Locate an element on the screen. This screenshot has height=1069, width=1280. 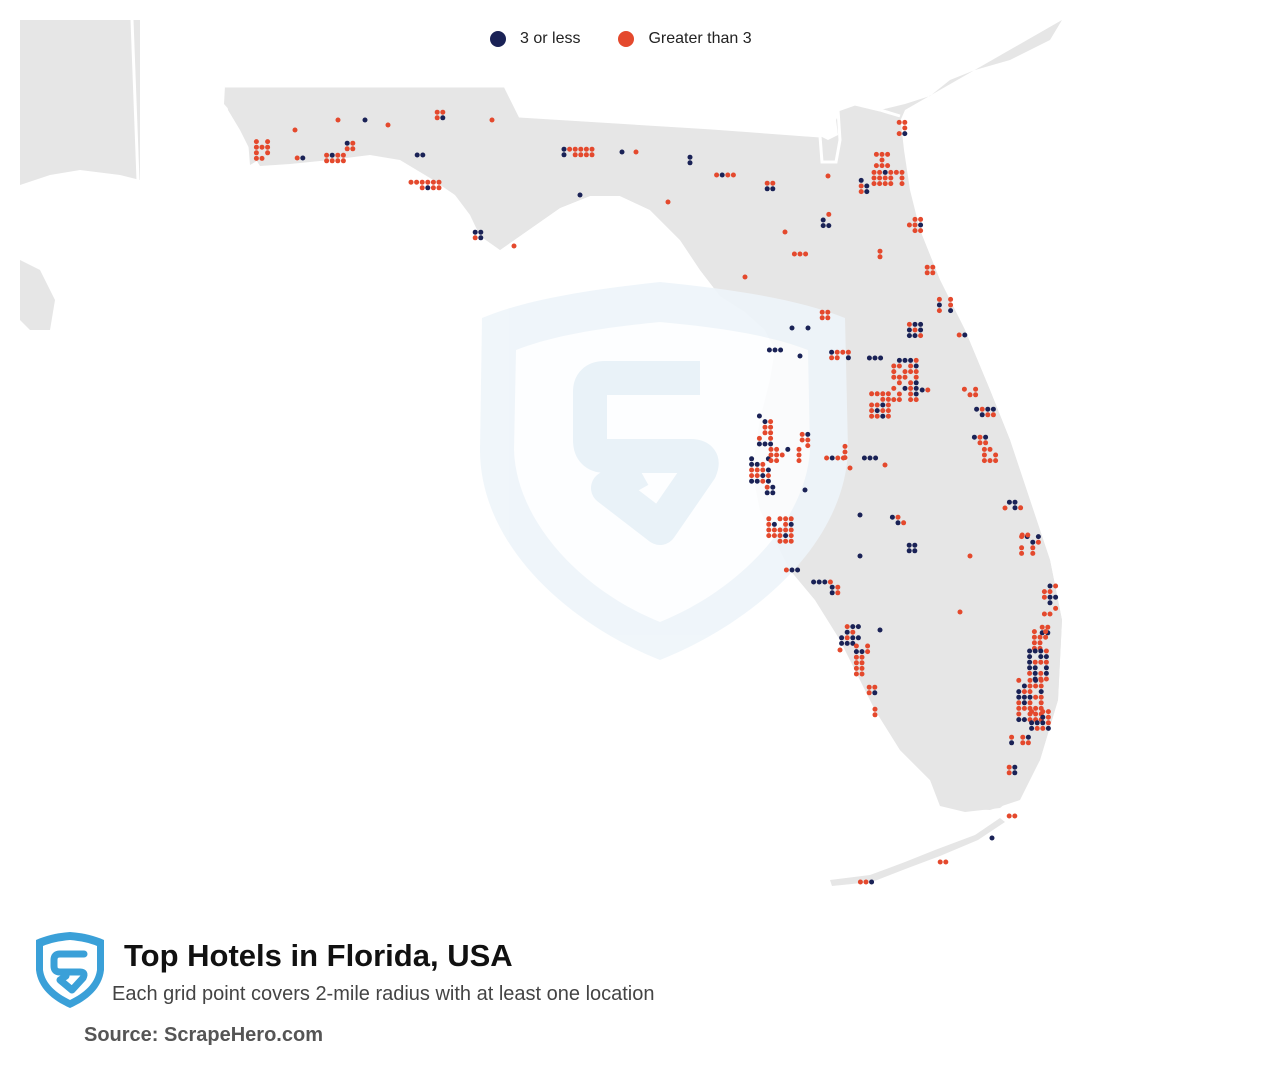
legend-high-label: Greater than 3 is located at coordinates (700, 38).